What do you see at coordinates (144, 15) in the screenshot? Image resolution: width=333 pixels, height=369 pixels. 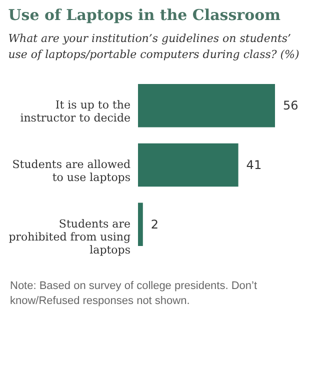 I see `chart-title: Use of Laptops in the Classroom` at bounding box center [144, 15].